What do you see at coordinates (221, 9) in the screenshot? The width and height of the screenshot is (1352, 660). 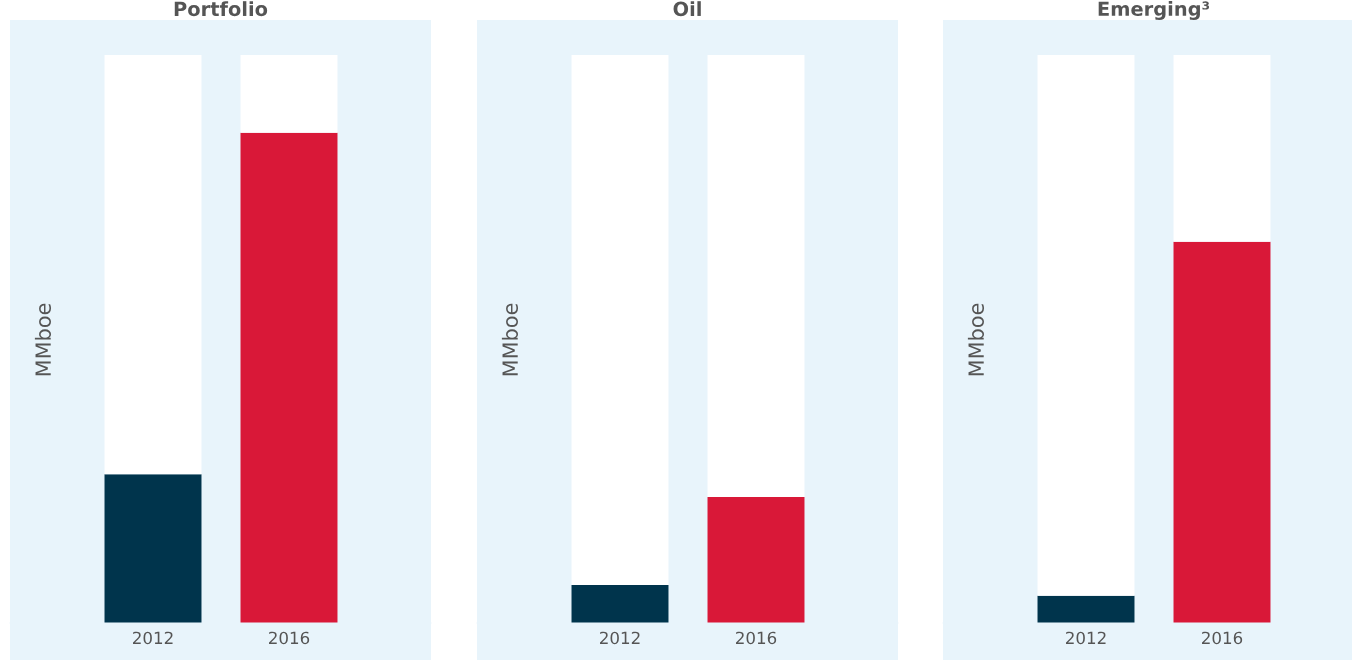 I see `chart-title: Portfolio` at bounding box center [221, 9].